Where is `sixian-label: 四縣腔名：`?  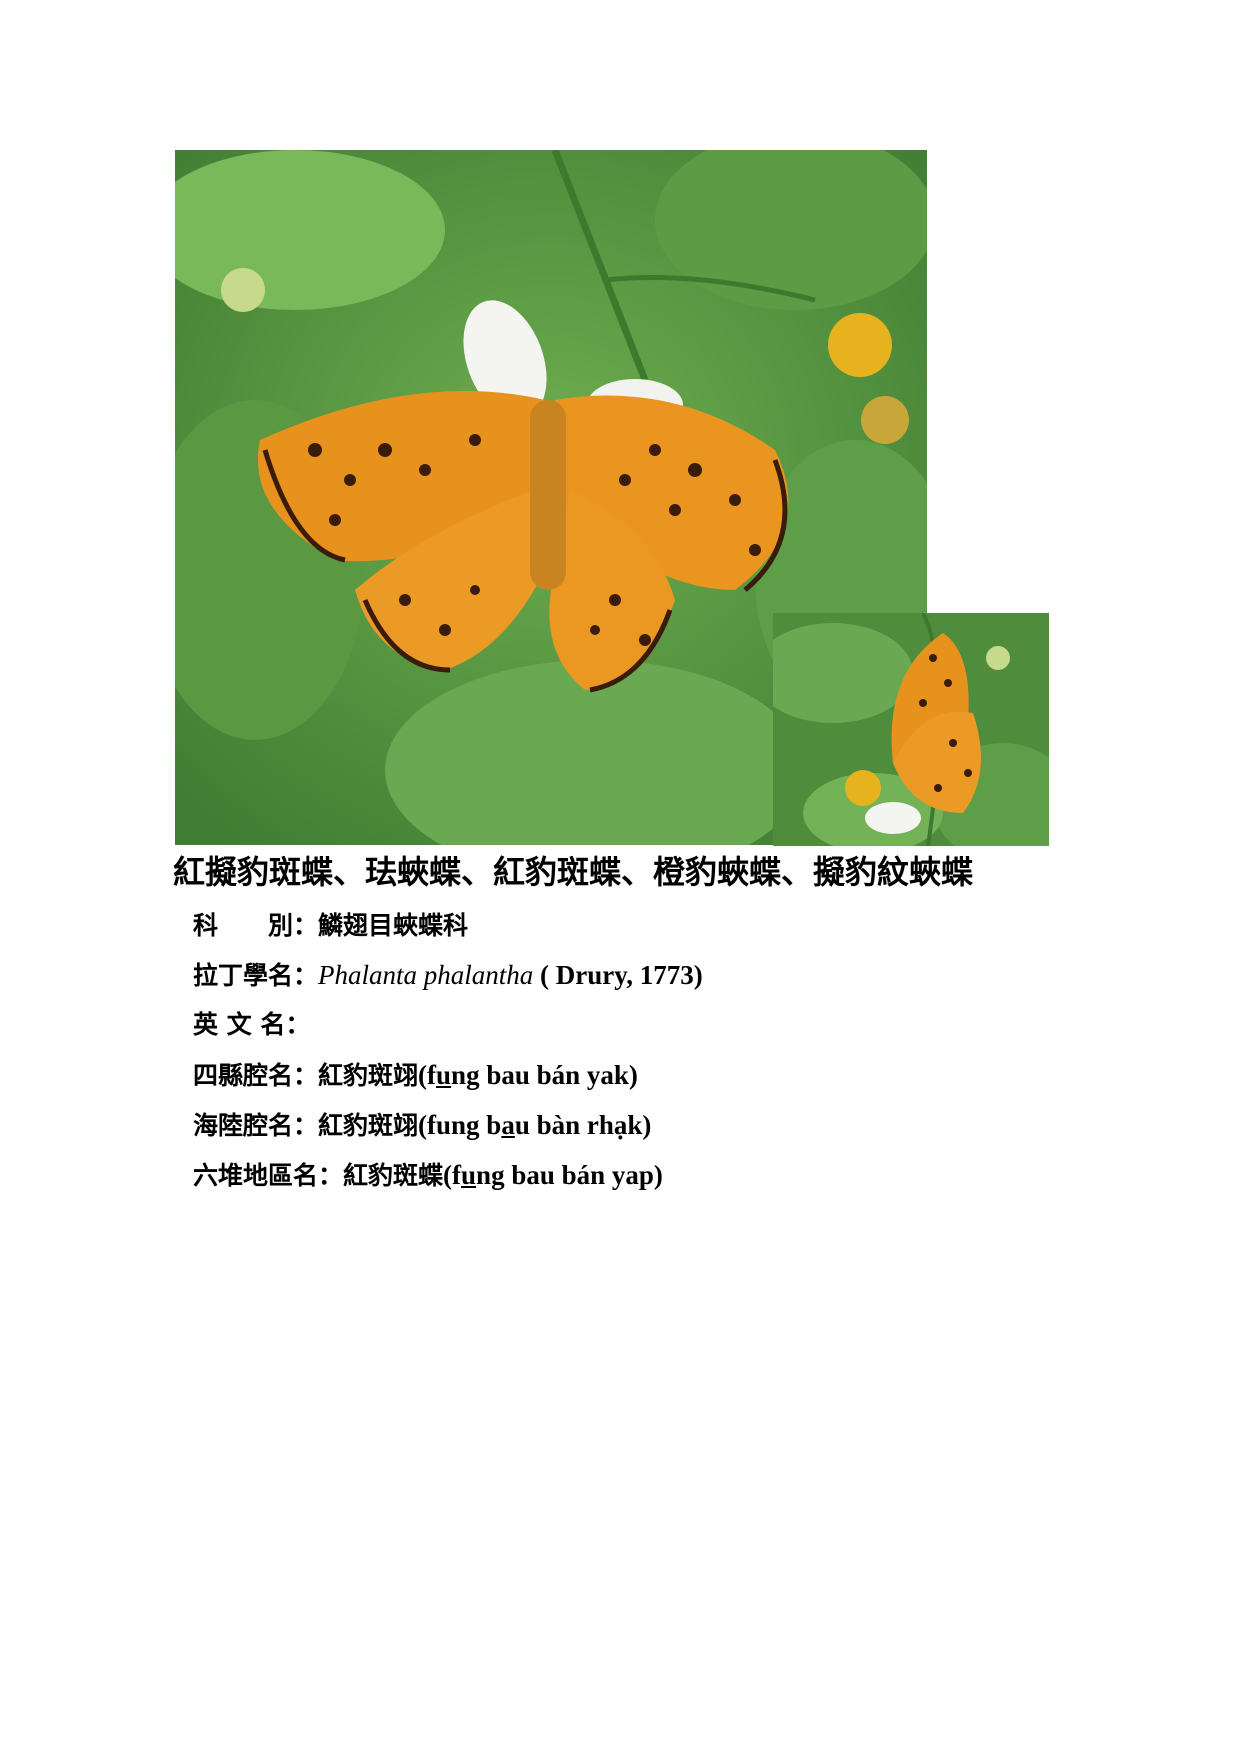
sixian-label: 四縣腔名： is located at coordinates (256, 1075).